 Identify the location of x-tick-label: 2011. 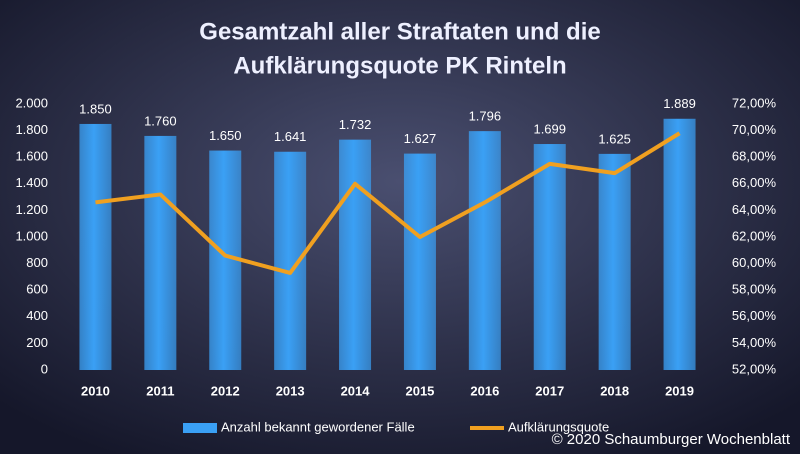
(160, 390).